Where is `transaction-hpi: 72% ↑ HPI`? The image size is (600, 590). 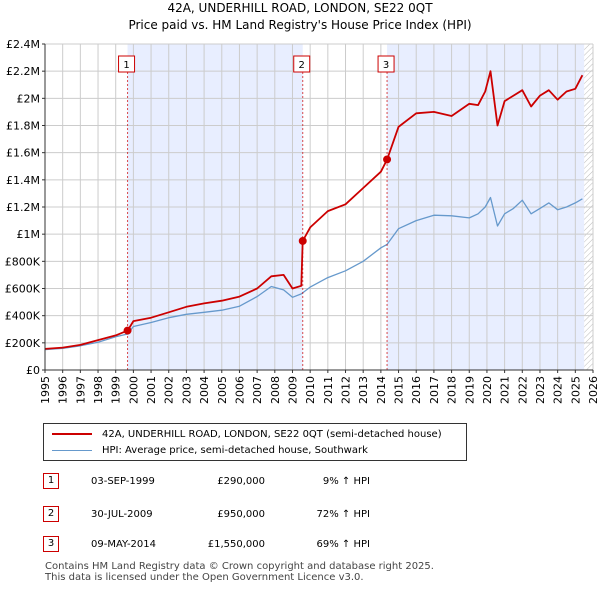 transaction-hpi: 72% ↑ HPI is located at coordinates (343, 514).